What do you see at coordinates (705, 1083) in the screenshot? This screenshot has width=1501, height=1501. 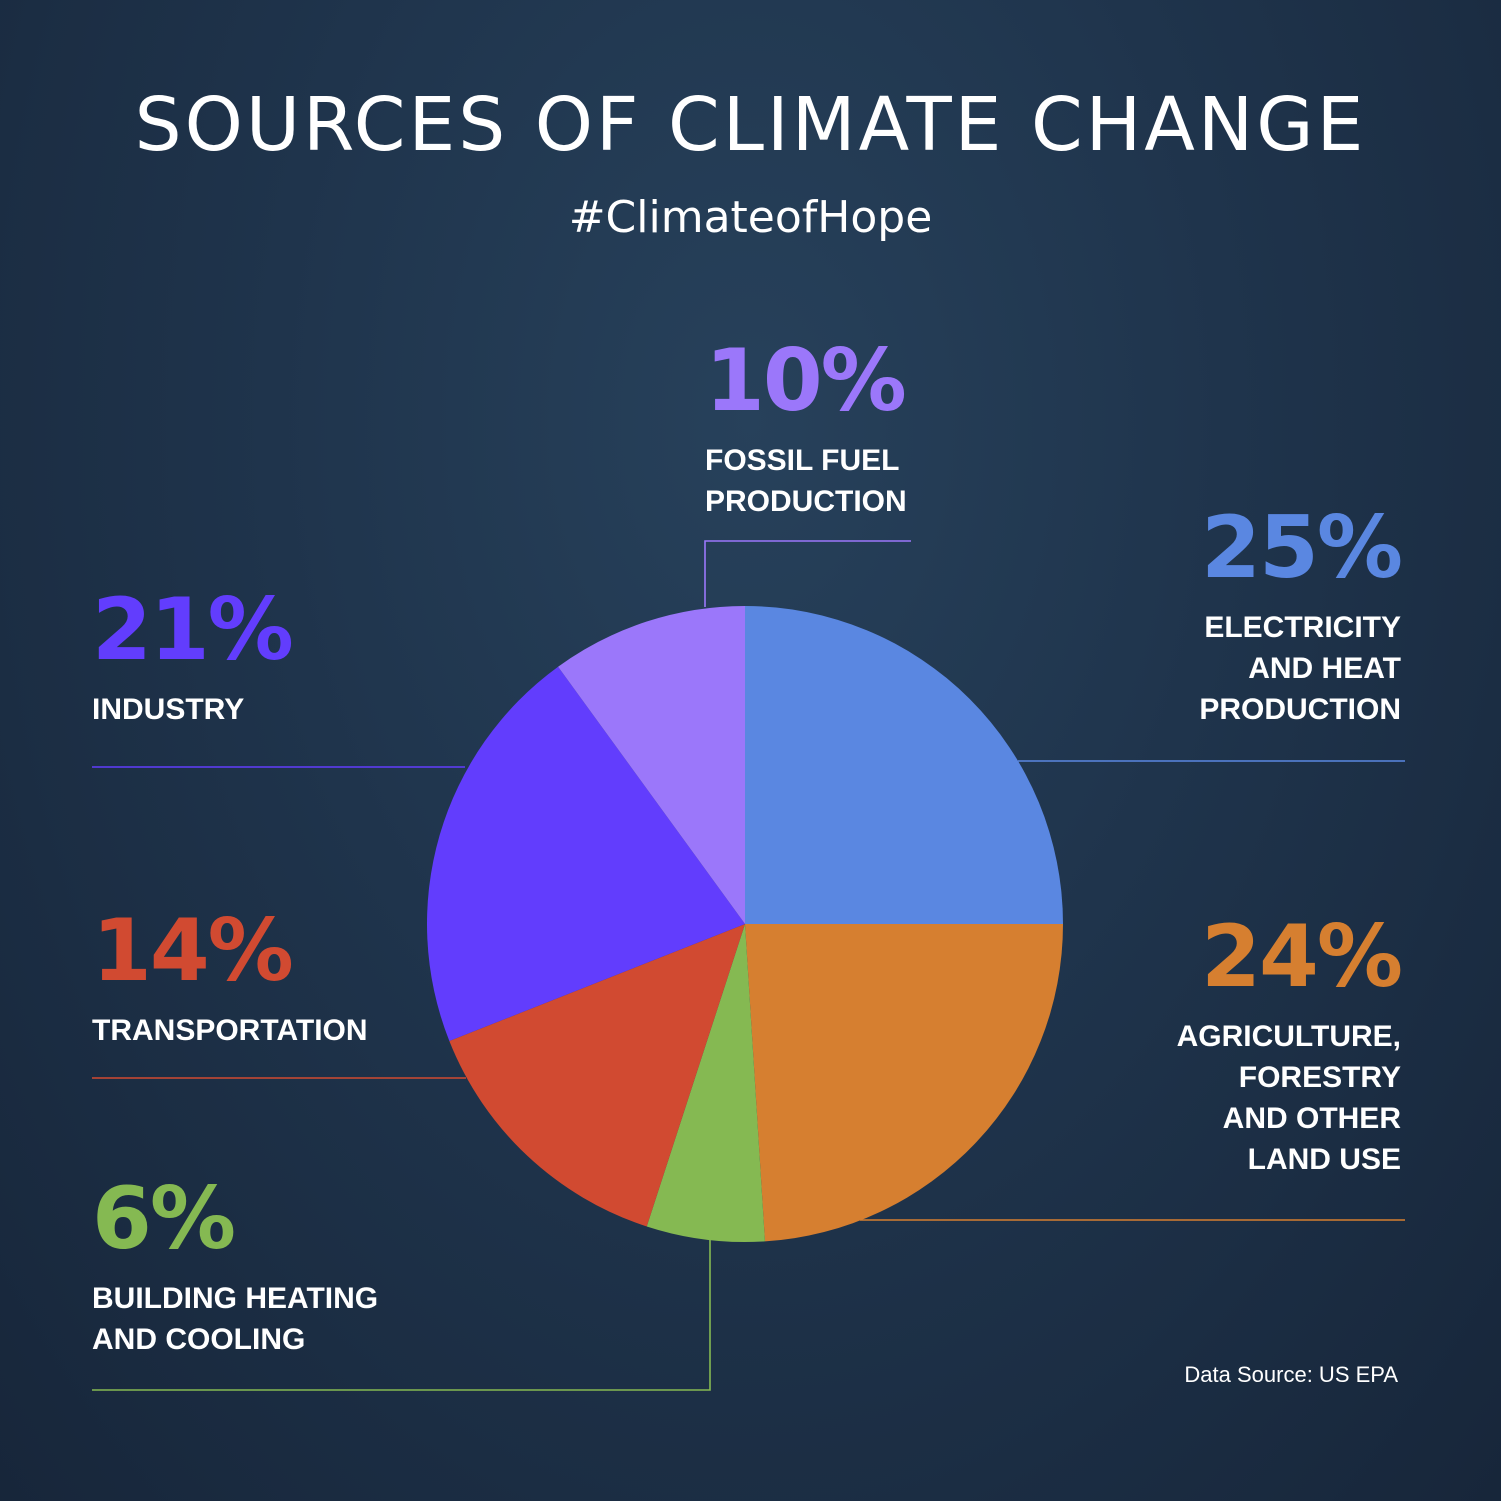 I see `pie-slice-building-heating-and-cooling` at bounding box center [705, 1083].